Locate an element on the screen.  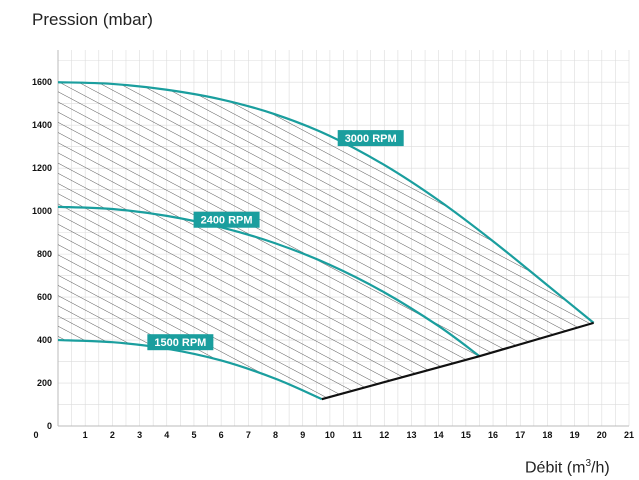
series-label-text: 2400 RPM is located at coordinates (227, 221).